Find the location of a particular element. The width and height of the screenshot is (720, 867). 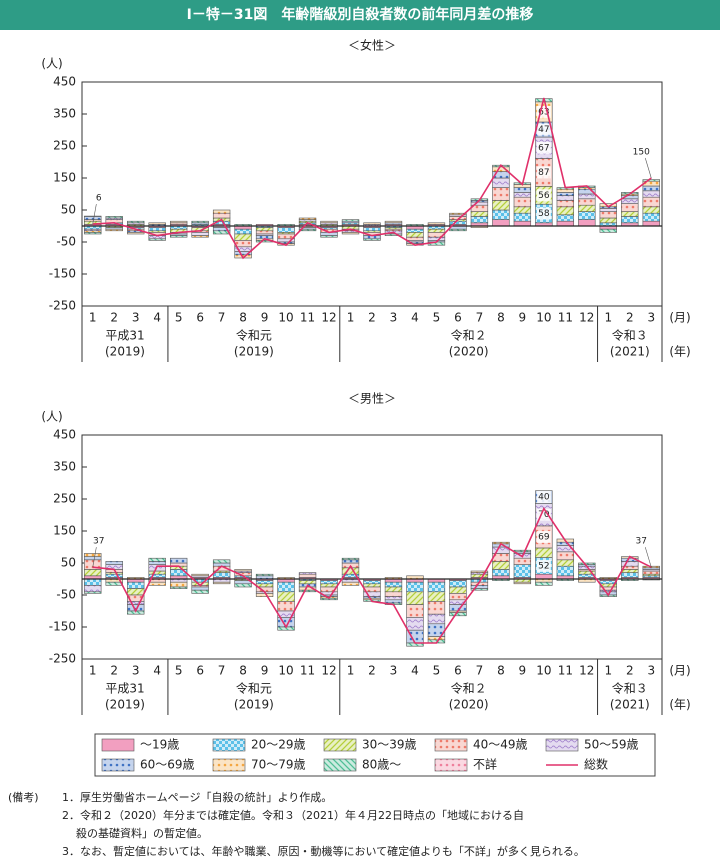

y-tick-label: 250 is located at coordinates (64, 146).